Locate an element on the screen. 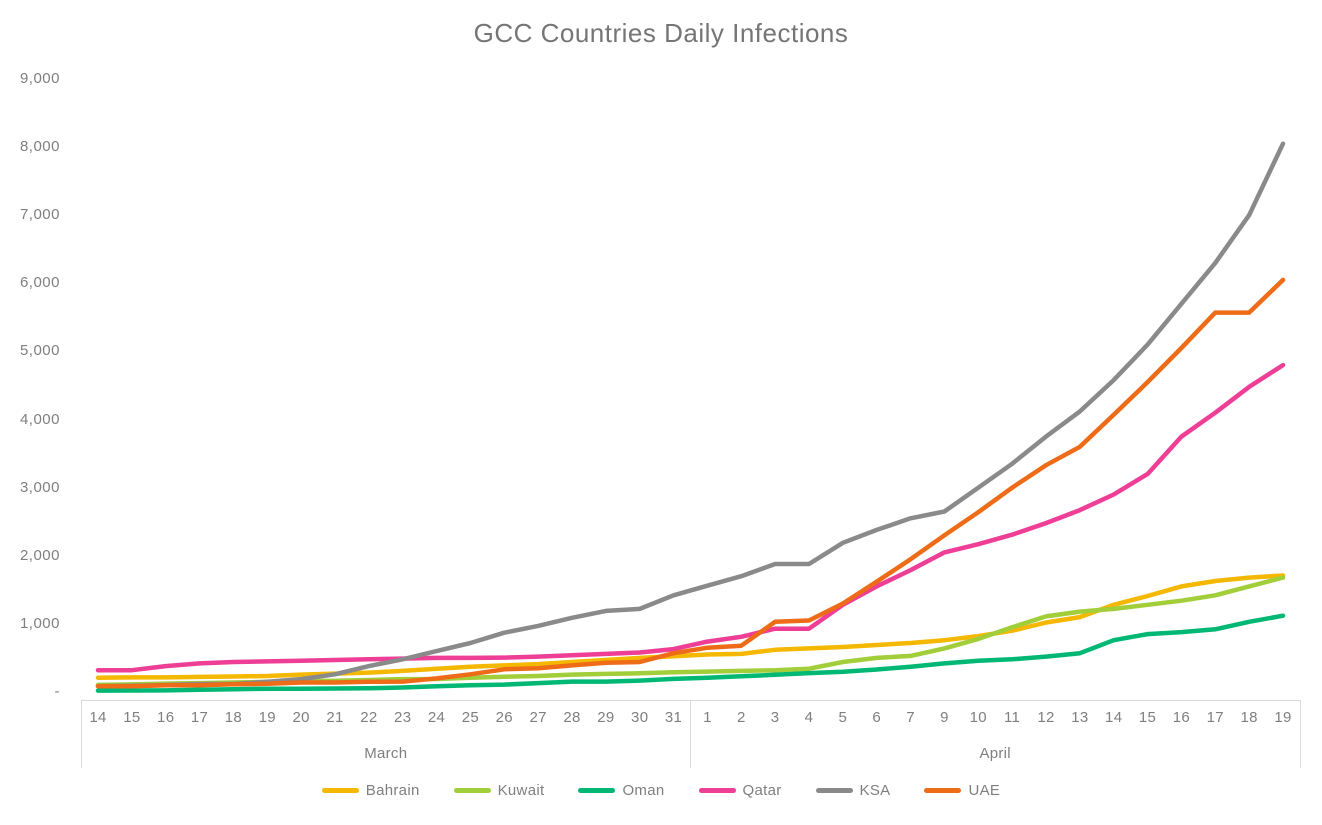 Image resolution: width=1322 pixels, height=825 pixels. x-axis-day-label: 7 is located at coordinates (910, 717).